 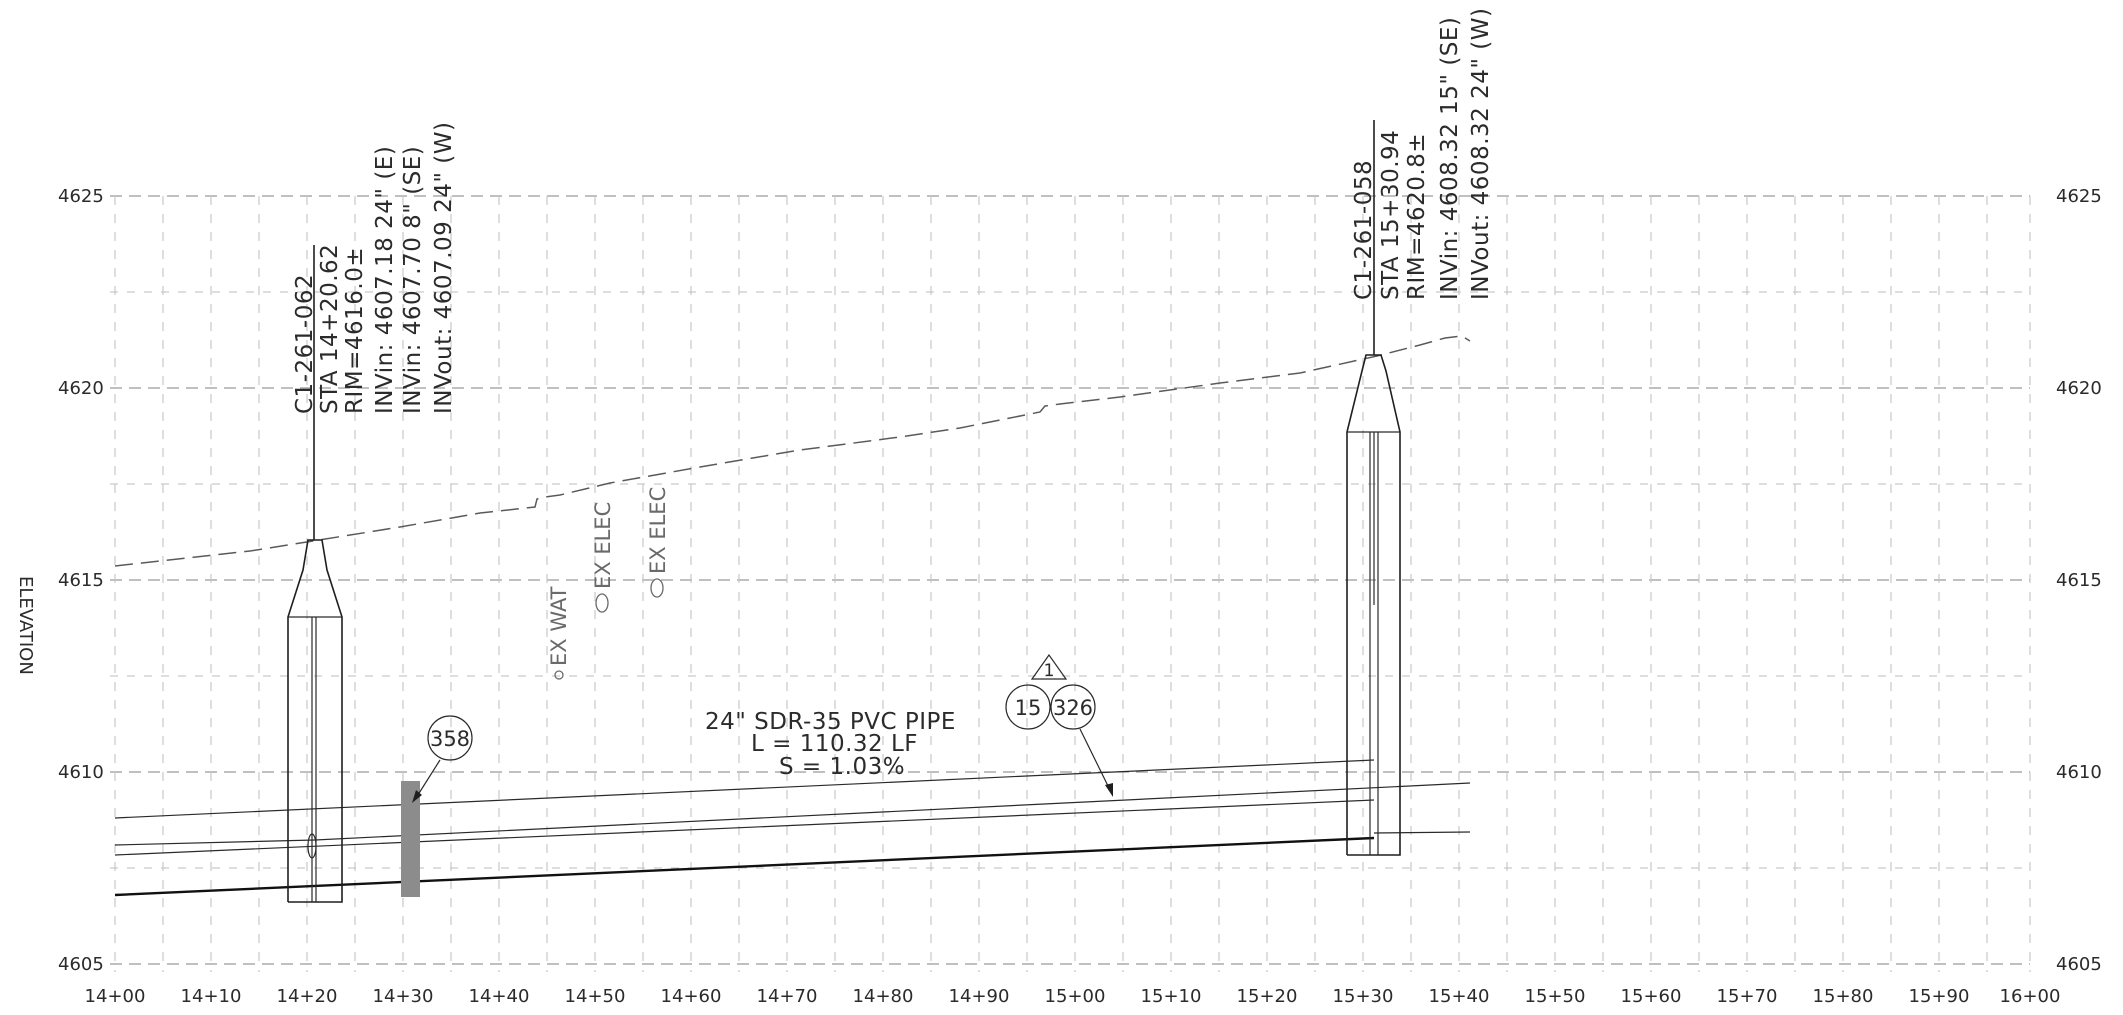 I want to click on manhole-west, so click(x=315, y=574).